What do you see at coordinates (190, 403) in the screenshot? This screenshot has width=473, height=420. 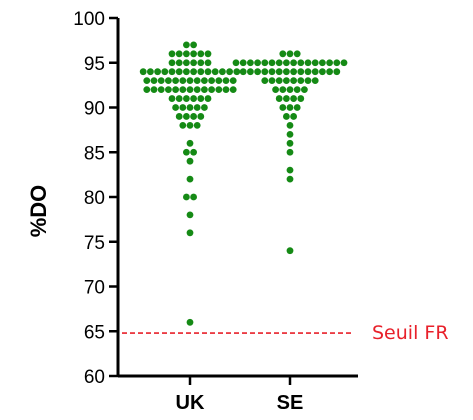 I see `x-category-label: UK` at bounding box center [190, 403].